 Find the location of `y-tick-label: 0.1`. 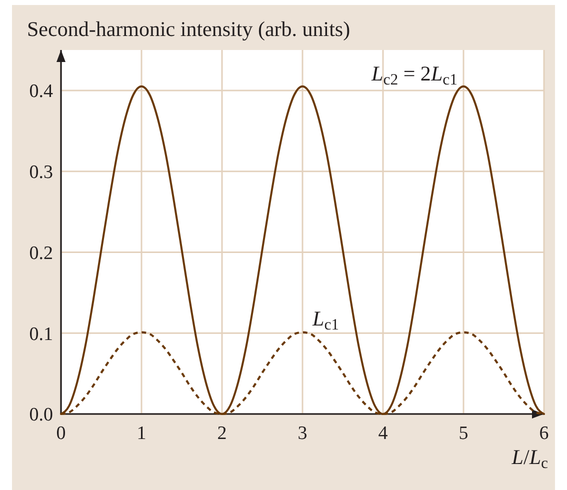

y-tick-label: 0.1 is located at coordinates (41, 334).